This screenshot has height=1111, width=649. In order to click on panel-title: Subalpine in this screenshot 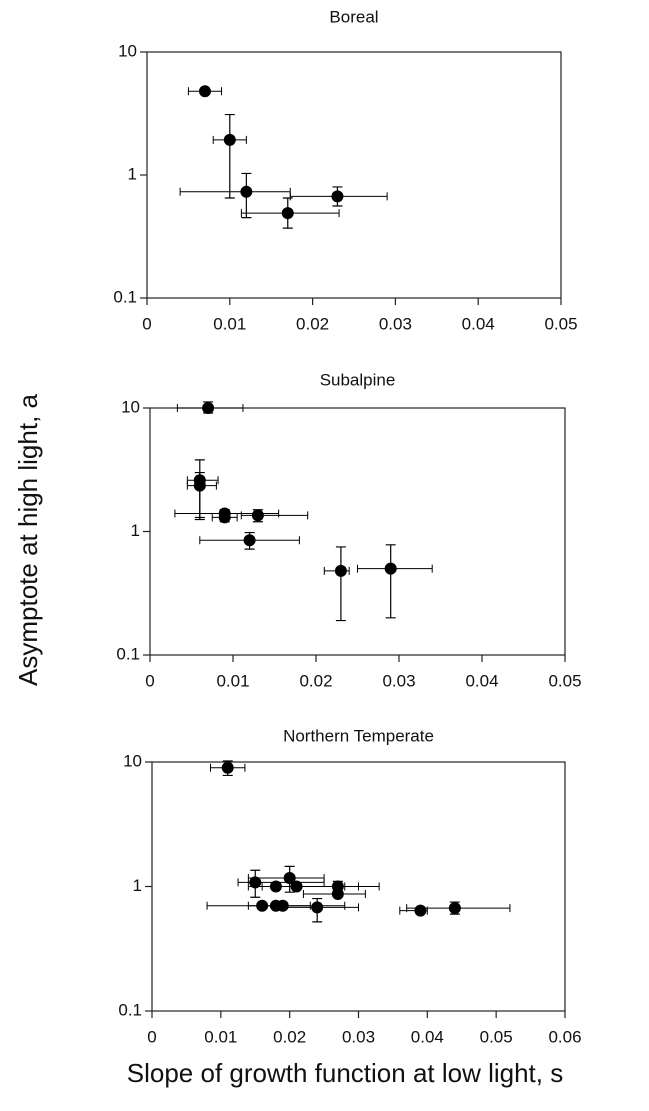, I will do `click(358, 379)`.